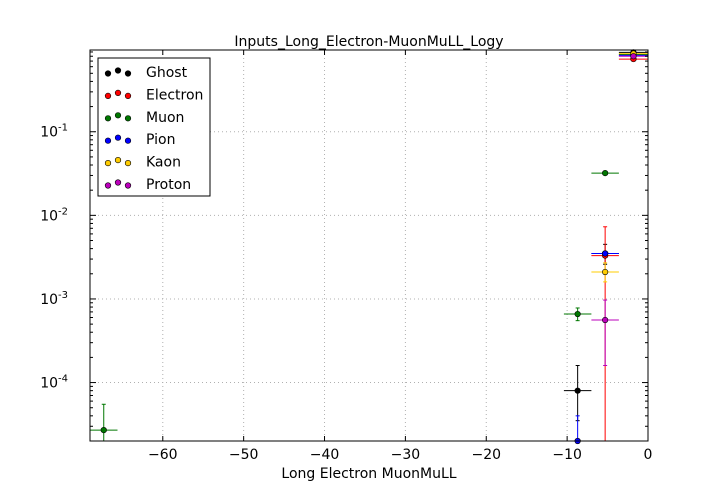  Describe the element at coordinates (54, 383) in the screenshot. I see `y-tick-label: 10⁻⁴` at that location.